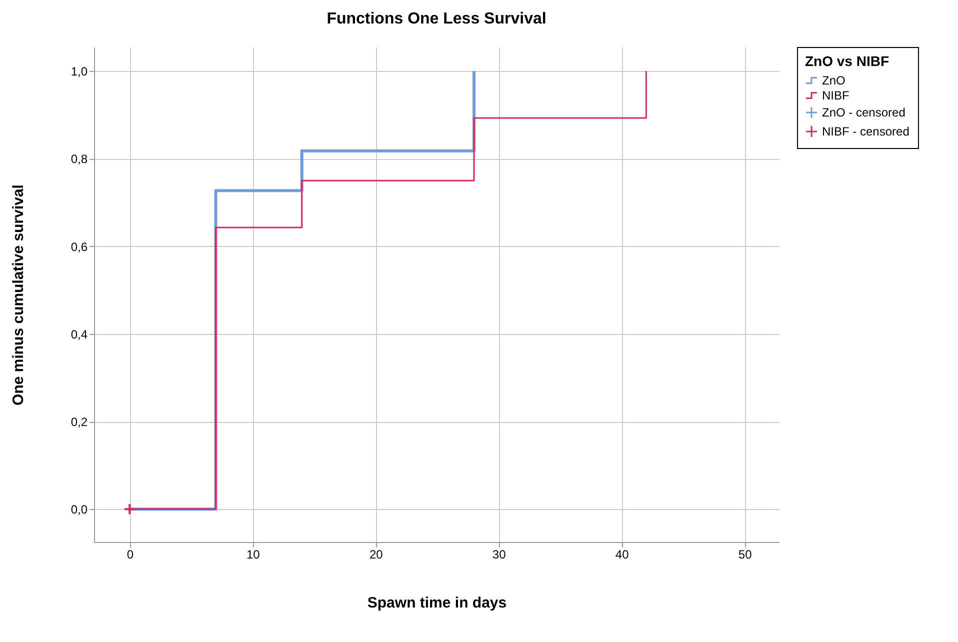 Image resolution: width=958 pixels, height=642 pixels. Describe the element at coordinates (130, 555) in the screenshot. I see `x-tick-label: 0` at that location.